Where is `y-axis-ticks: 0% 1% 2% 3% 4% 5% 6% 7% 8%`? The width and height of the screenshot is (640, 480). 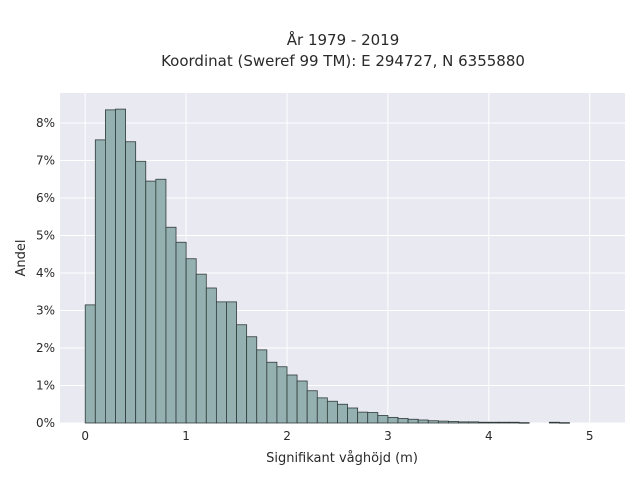
y-axis-ticks: 0% 1% 2% 3% 4% 5% 6% 7% 8% is located at coordinates (45, 273).